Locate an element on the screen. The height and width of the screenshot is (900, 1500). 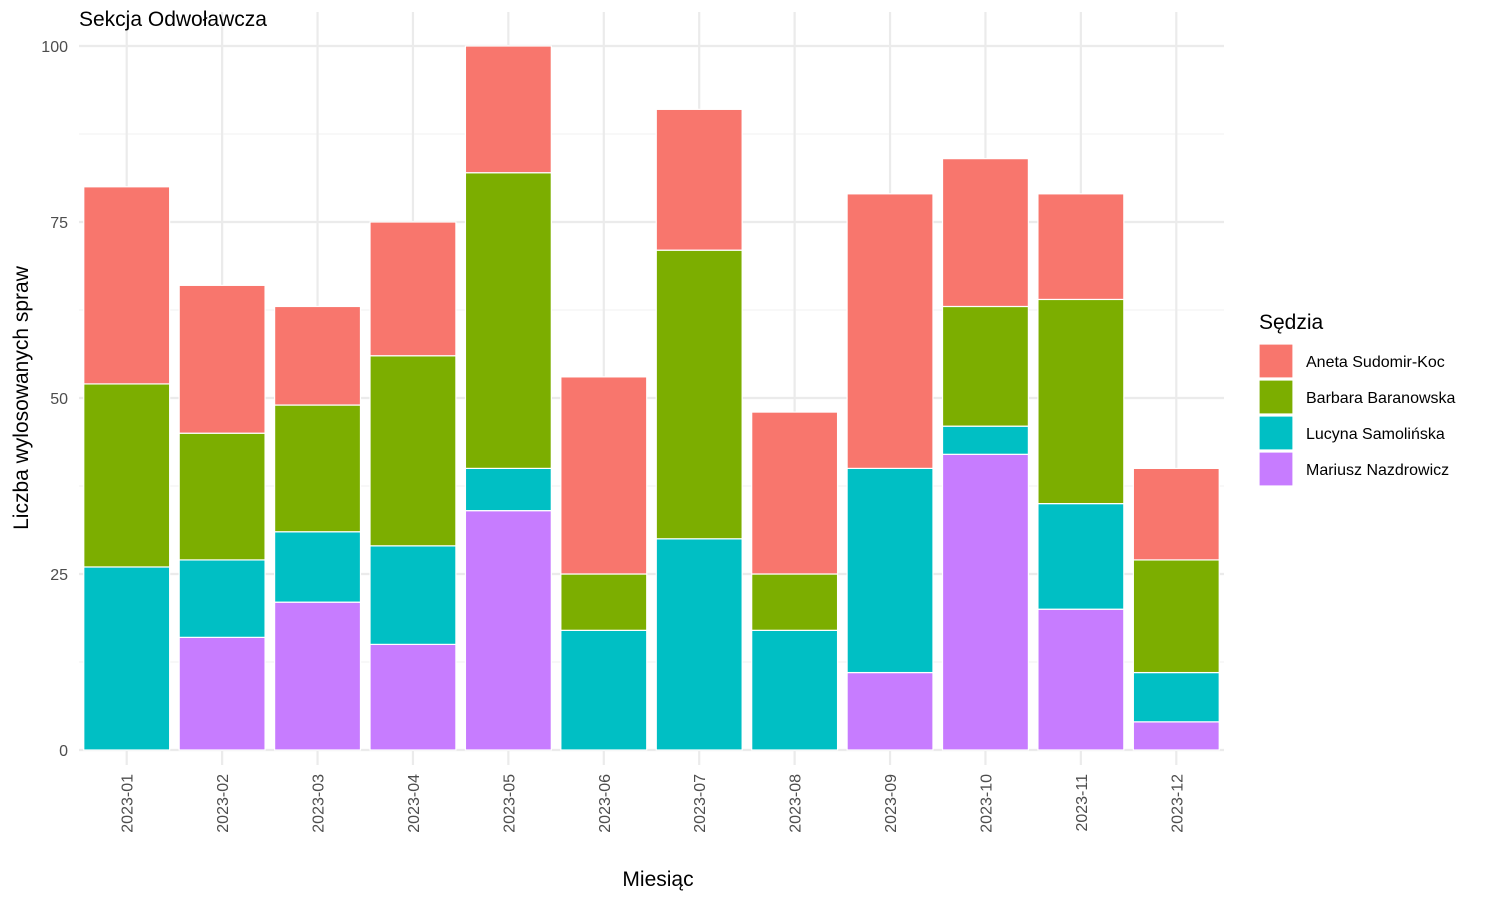
x-tick-label: 2023-11 is located at coordinates (1082, 803).